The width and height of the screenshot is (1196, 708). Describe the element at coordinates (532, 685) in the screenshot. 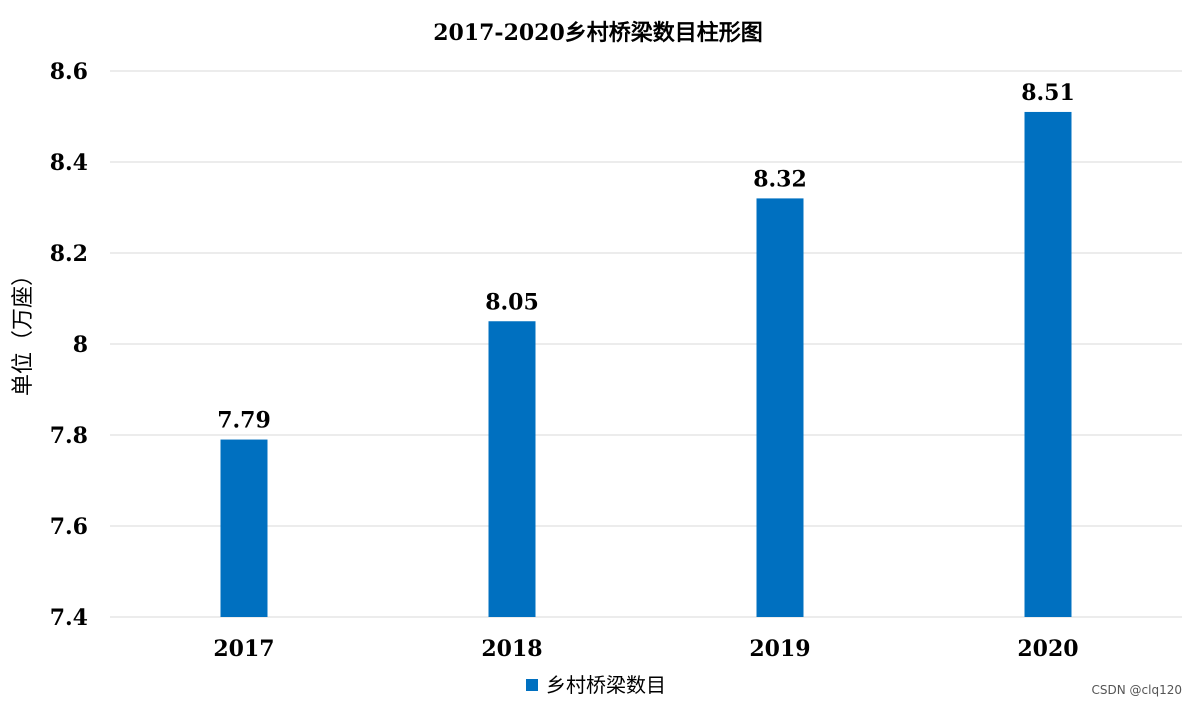

I see `legend-swatch` at that location.